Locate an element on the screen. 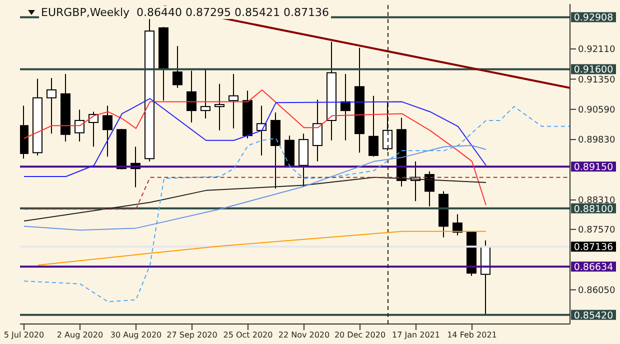  y-tick-label: 0.87570 is located at coordinates (597, 231).